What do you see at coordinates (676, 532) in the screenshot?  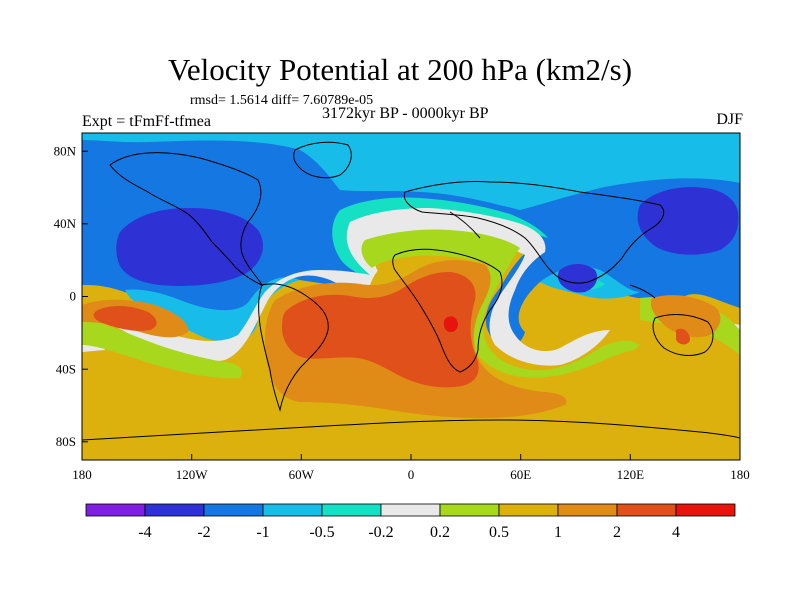 I see `colorbar-label: 4` at bounding box center [676, 532].